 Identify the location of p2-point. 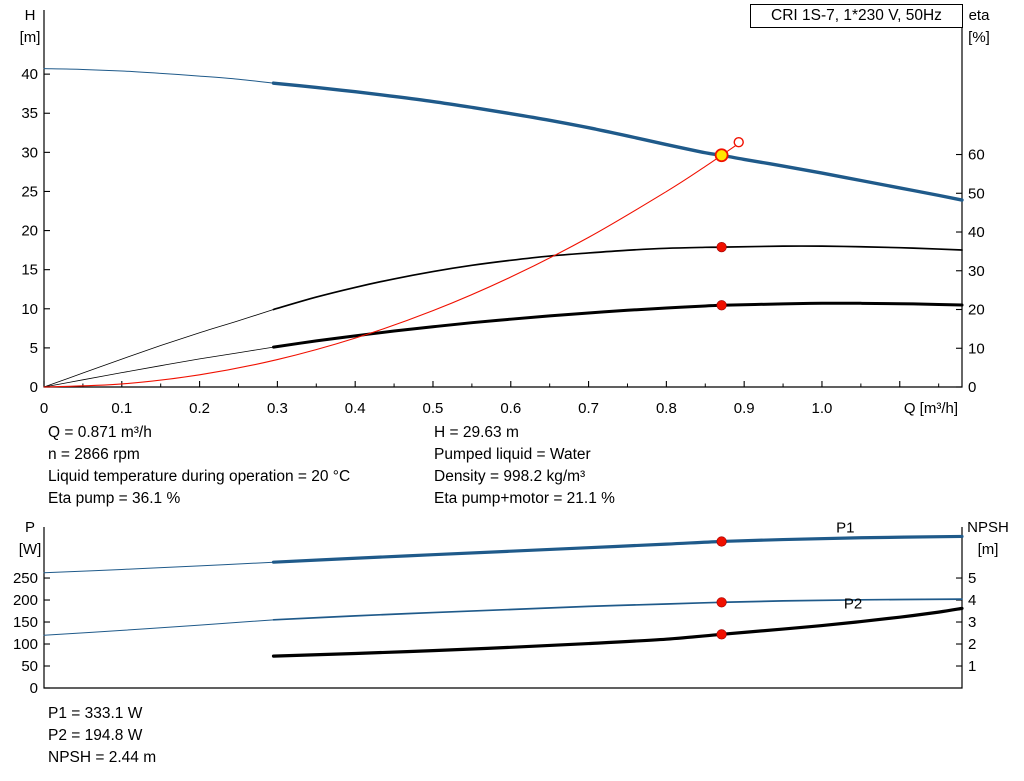
(721, 602).